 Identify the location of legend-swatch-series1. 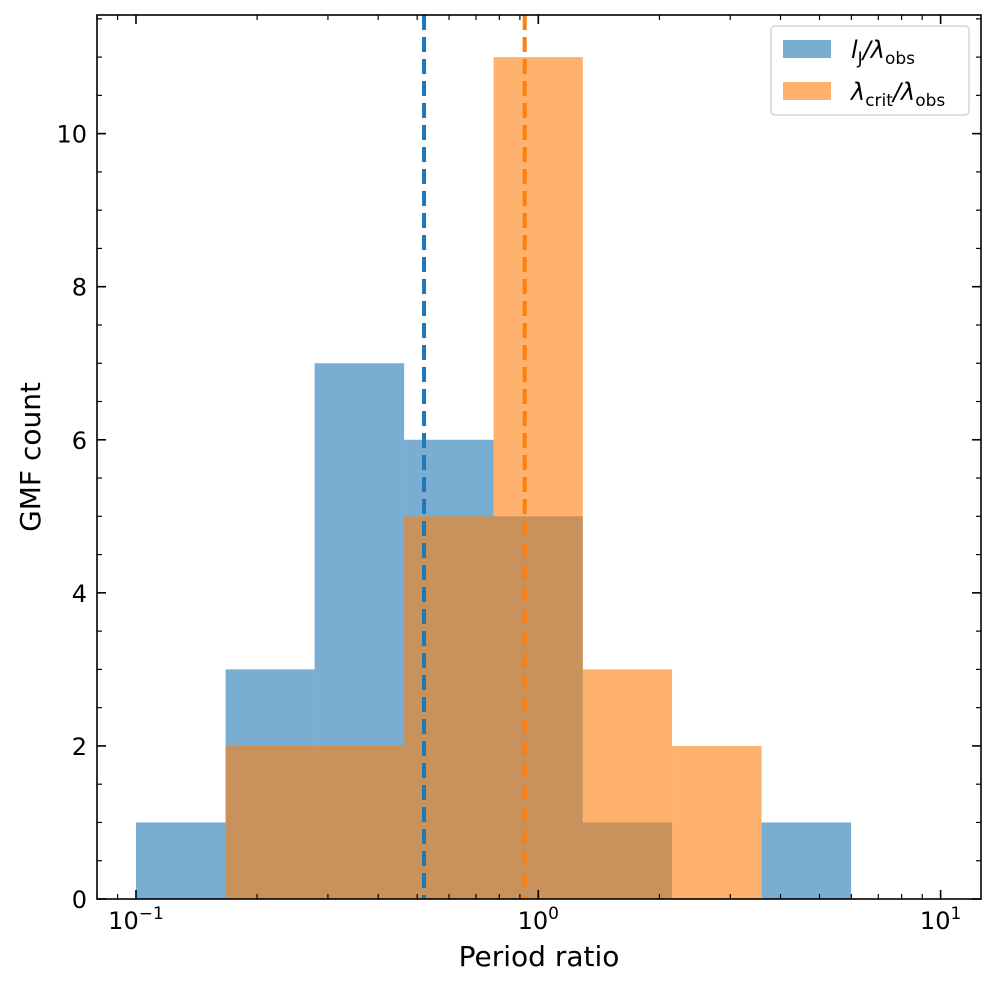
(807, 49).